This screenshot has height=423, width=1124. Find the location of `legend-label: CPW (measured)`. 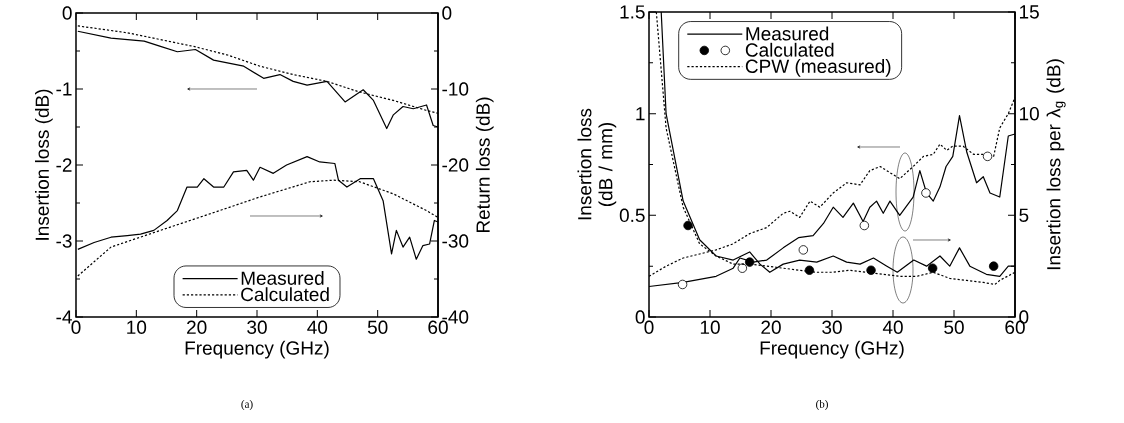

legend-label: CPW (measured) is located at coordinates (818, 68).